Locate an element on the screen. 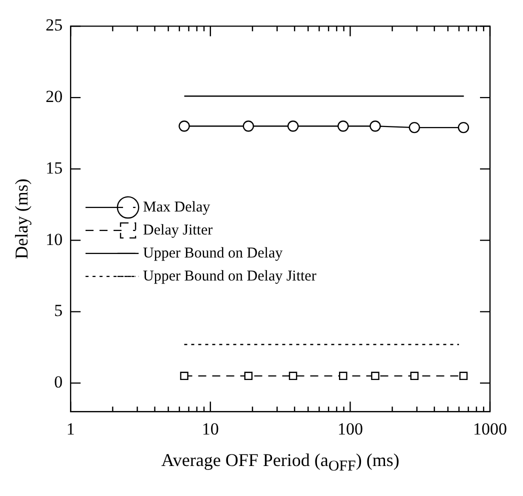 Image resolution: width=523 pixels, height=496 pixels. x-tick-label: 1000 is located at coordinates (490, 428).